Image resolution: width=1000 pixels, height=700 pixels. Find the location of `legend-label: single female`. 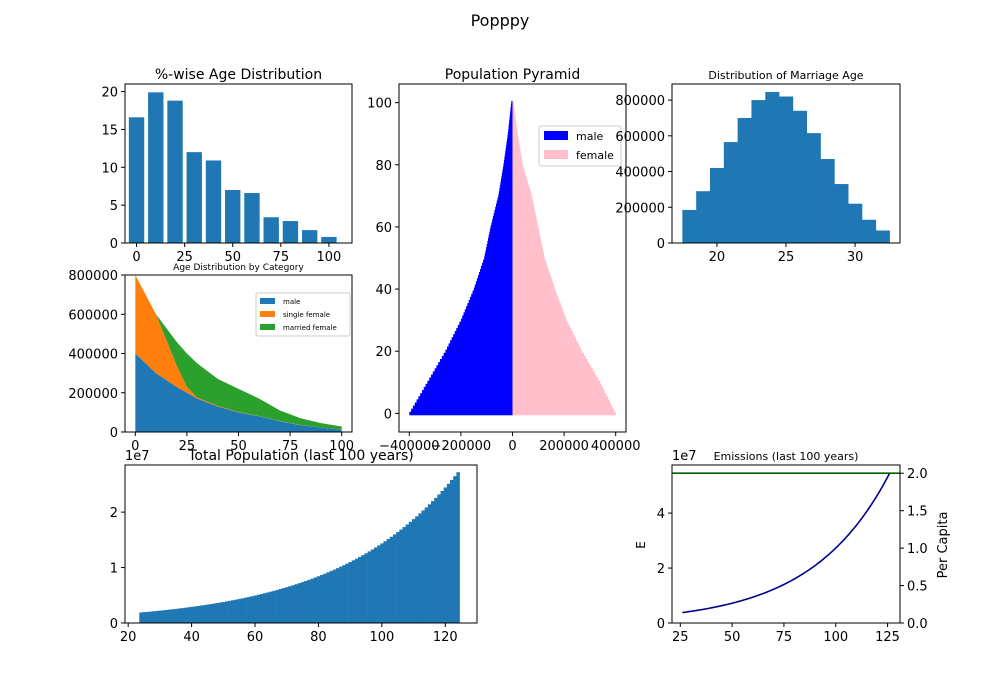

legend-label: single female is located at coordinates (306, 315).